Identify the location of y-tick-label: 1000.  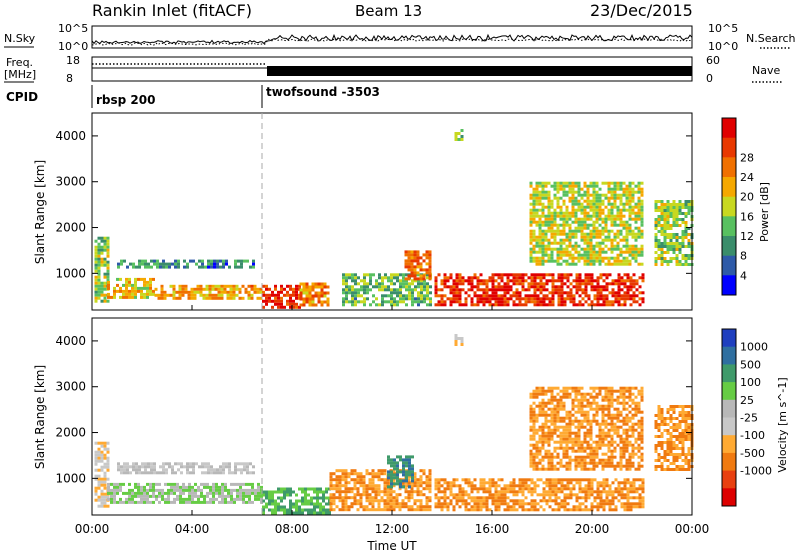
(70, 273).